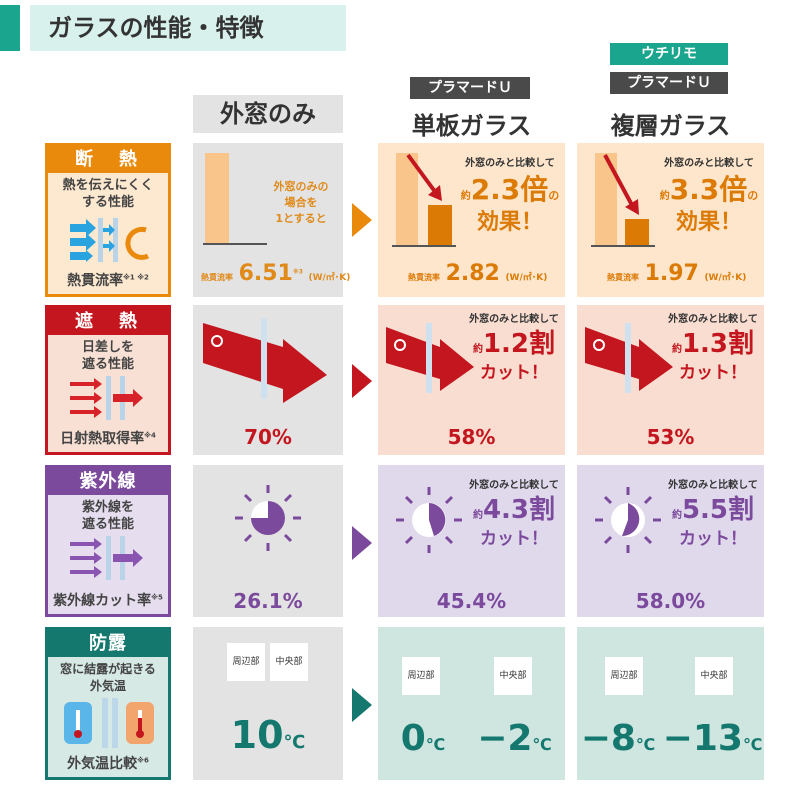  What do you see at coordinates (670, 126) in the screenshot?
I see `col3-header: 複層ガラス` at bounding box center [670, 126].